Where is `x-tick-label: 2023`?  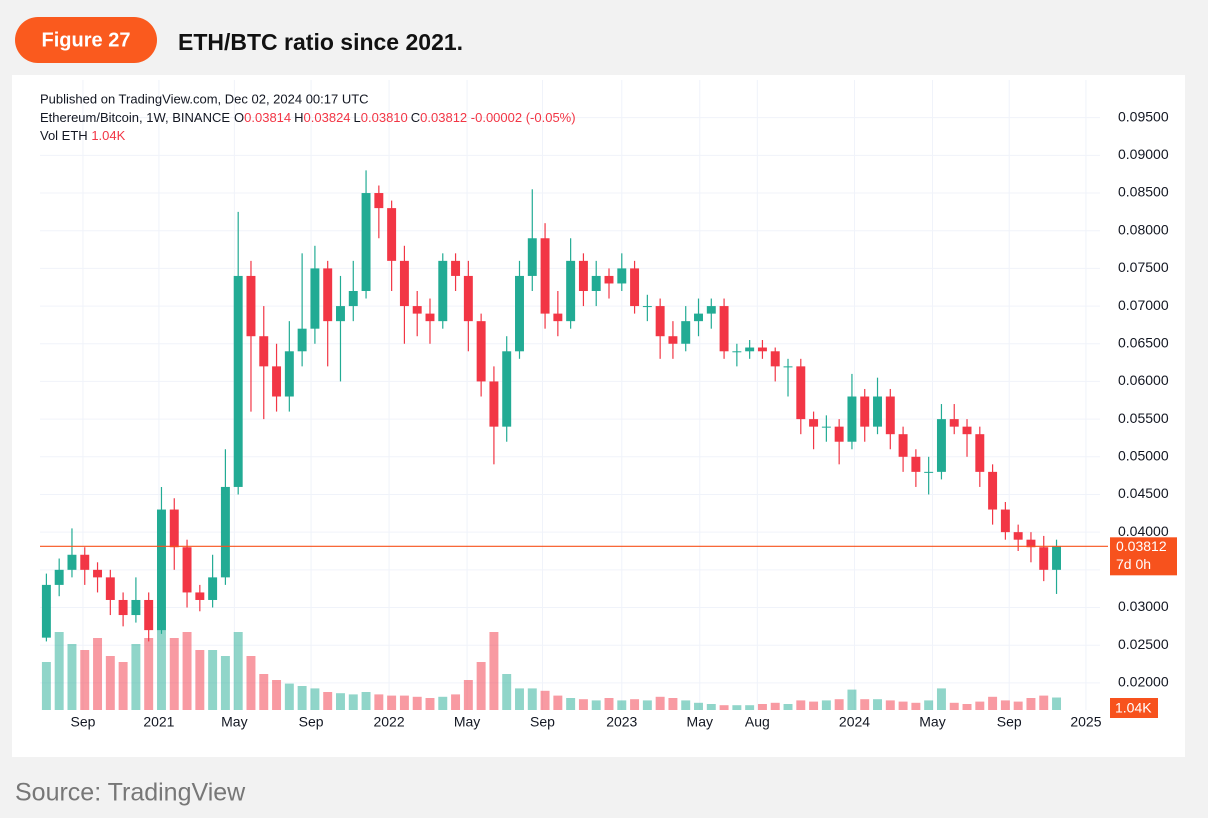 x-tick-label: 2023 is located at coordinates (621, 722).